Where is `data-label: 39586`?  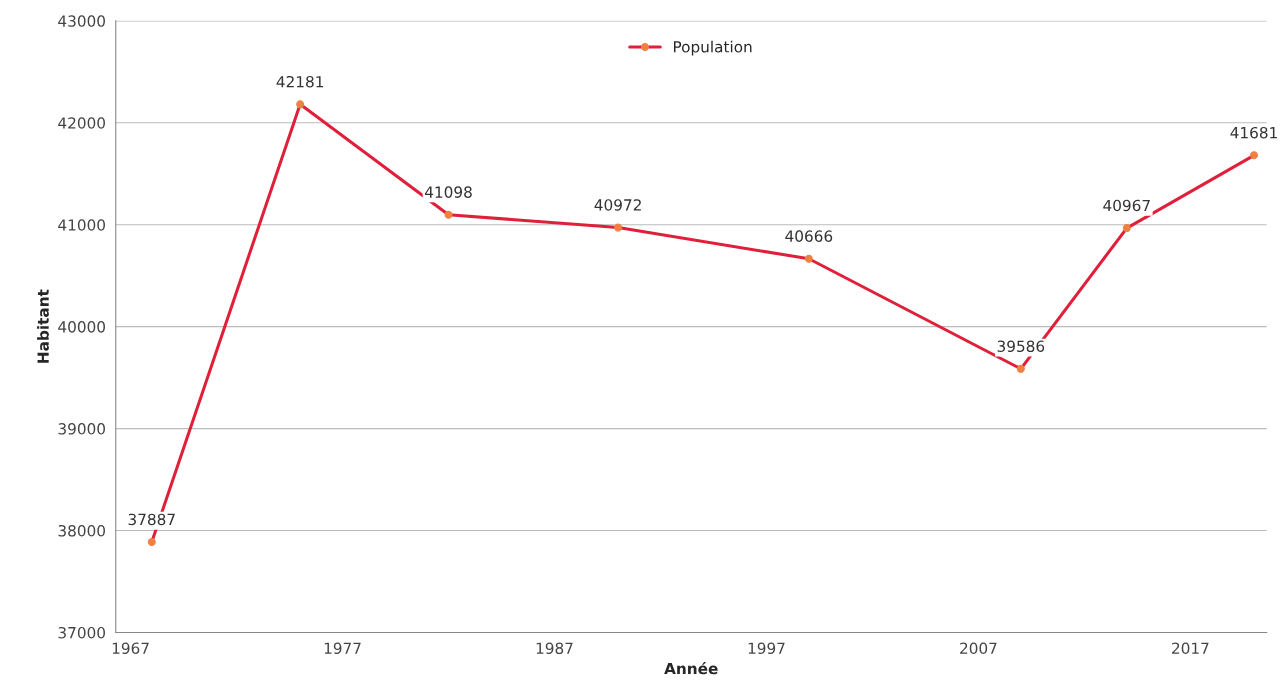 data-label: 39586 is located at coordinates (1021, 346).